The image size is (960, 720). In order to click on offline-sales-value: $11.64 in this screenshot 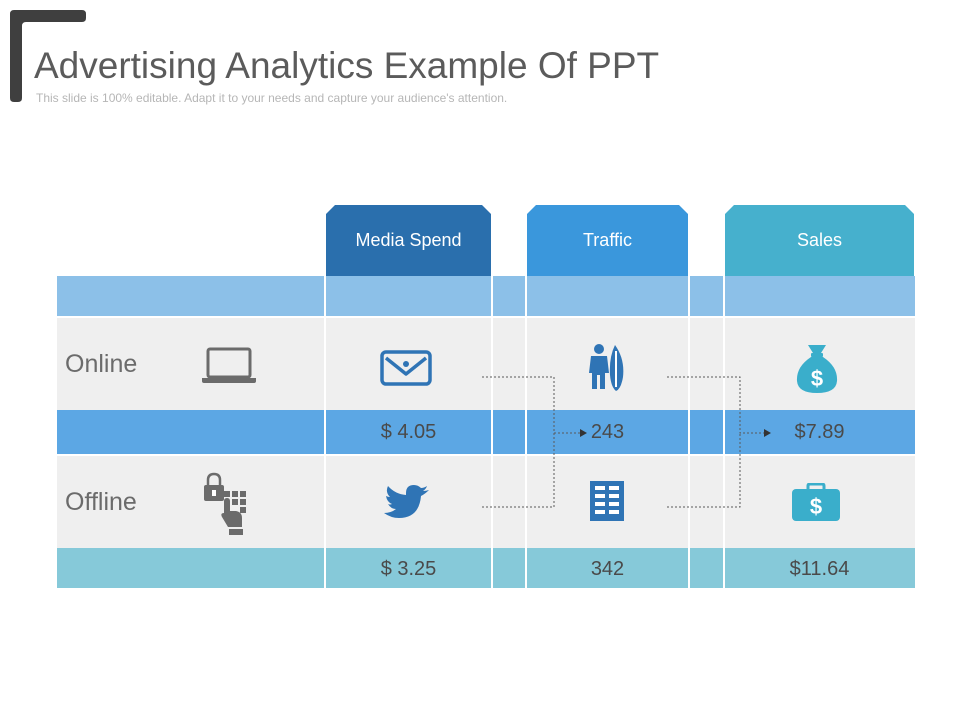, I will do `click(819, 569)`.